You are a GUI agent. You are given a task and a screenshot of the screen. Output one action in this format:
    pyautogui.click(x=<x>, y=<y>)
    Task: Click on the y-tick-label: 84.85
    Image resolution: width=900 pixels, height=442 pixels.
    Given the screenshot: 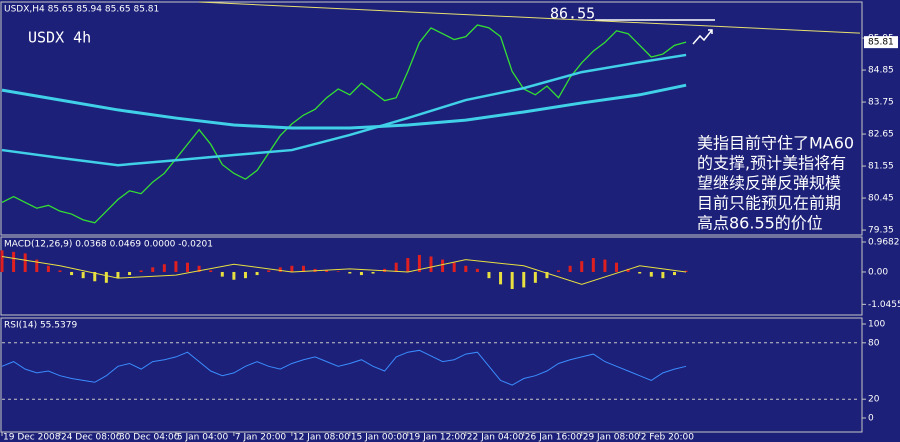 What is the action you would take?
    pyautogui.click(x=881, y=71)
    